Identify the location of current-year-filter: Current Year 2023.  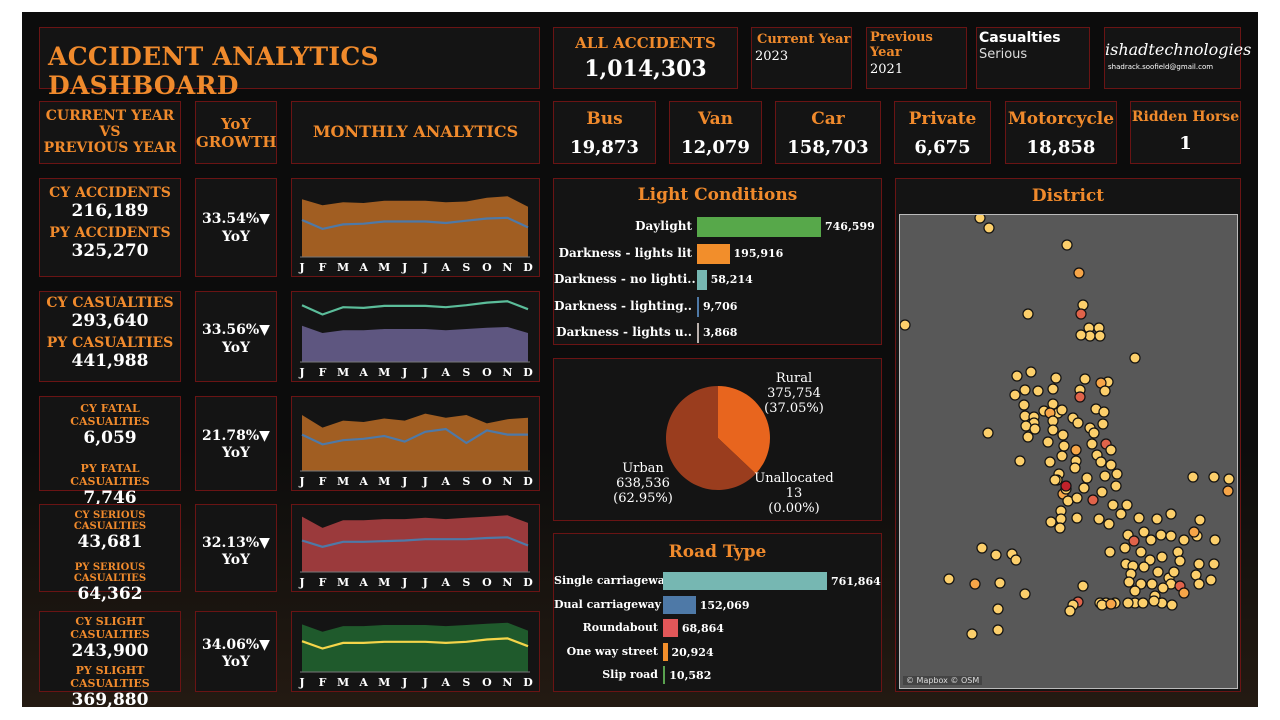
(801, 58).